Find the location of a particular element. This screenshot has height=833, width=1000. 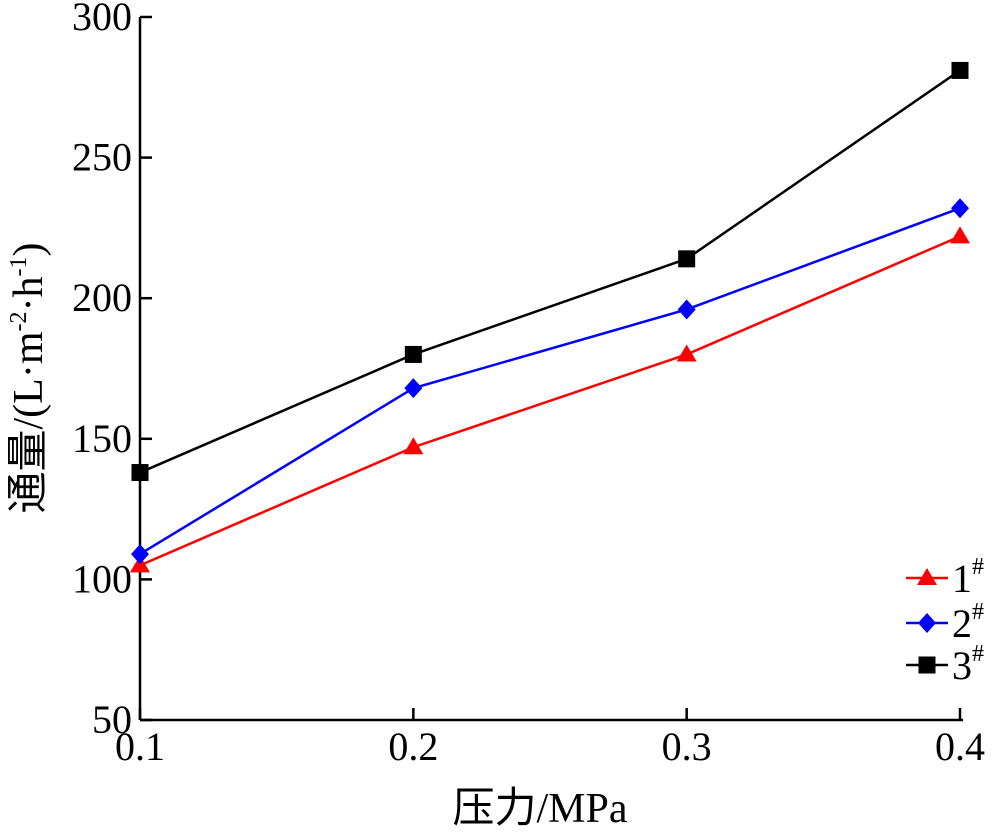

y-axis-title-mid: ·h is located at coordinates (29, 294).